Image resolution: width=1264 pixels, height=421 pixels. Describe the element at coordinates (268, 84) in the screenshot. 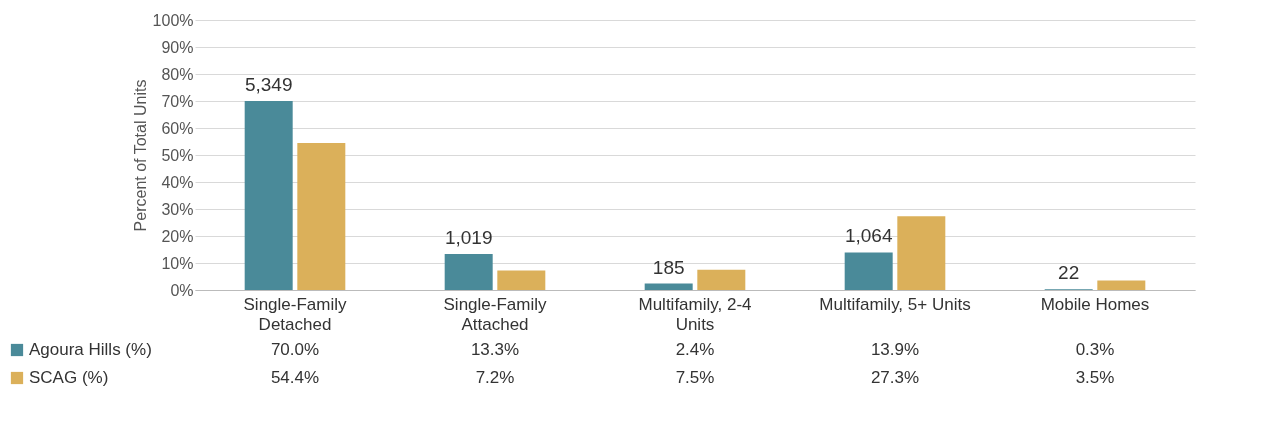

I see `annotation: 5,349` at that location.